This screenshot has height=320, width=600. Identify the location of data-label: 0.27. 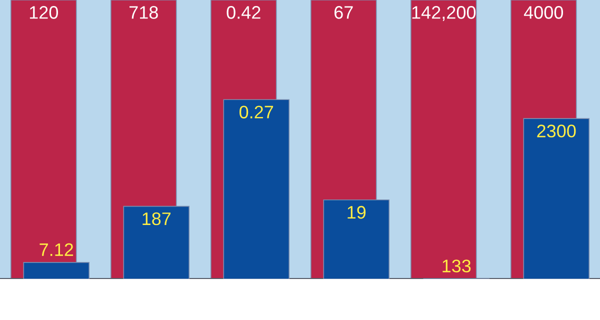
(257, 112).